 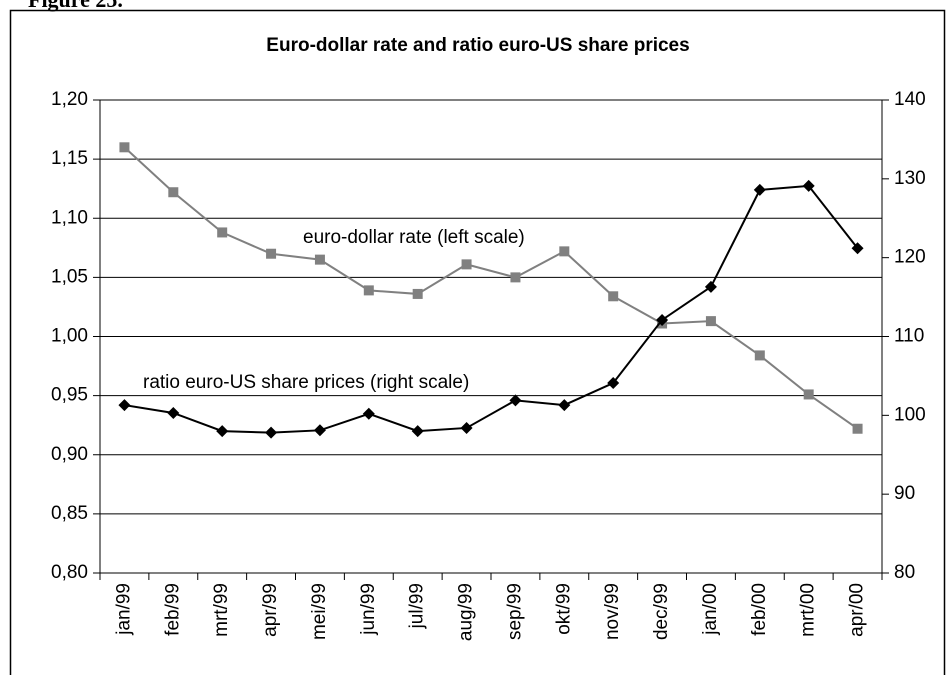 I want to click on y2-tick-label: 130, so click(x=910, y=178).